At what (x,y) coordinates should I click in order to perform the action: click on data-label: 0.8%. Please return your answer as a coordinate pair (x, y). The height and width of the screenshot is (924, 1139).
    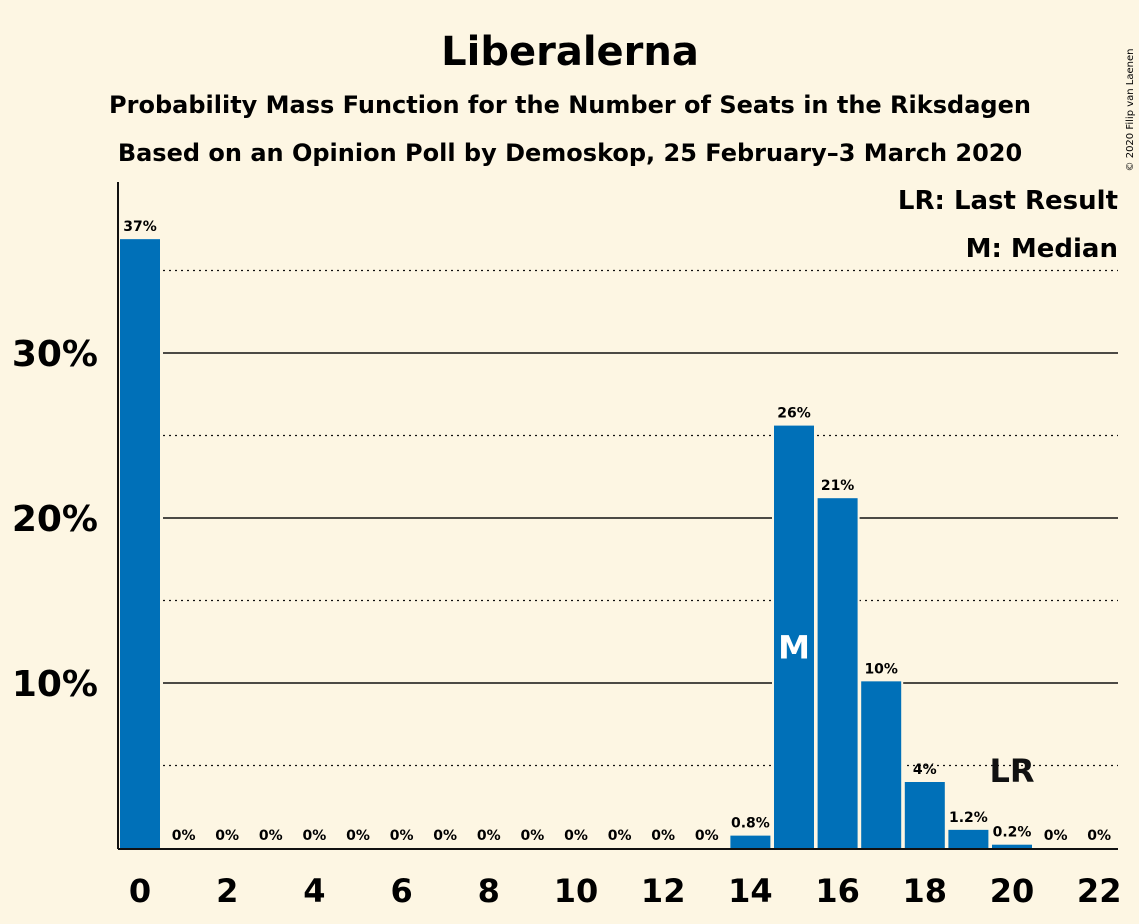
    Looking at the image, I should click on (750, 824).